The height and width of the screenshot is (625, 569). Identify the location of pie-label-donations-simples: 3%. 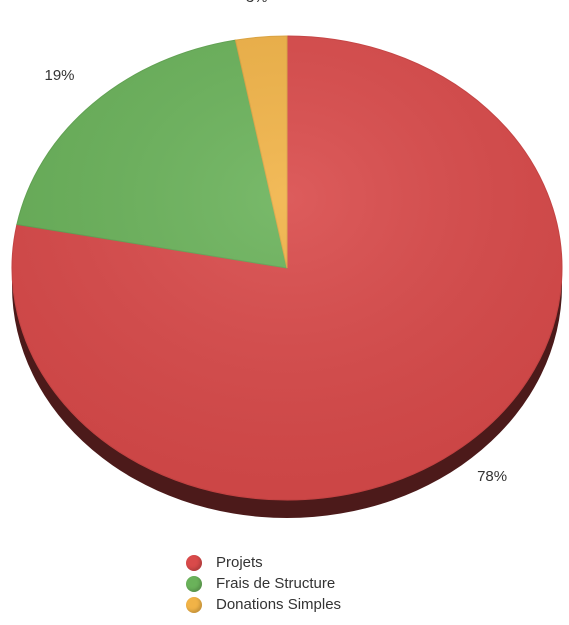
(257, 3).